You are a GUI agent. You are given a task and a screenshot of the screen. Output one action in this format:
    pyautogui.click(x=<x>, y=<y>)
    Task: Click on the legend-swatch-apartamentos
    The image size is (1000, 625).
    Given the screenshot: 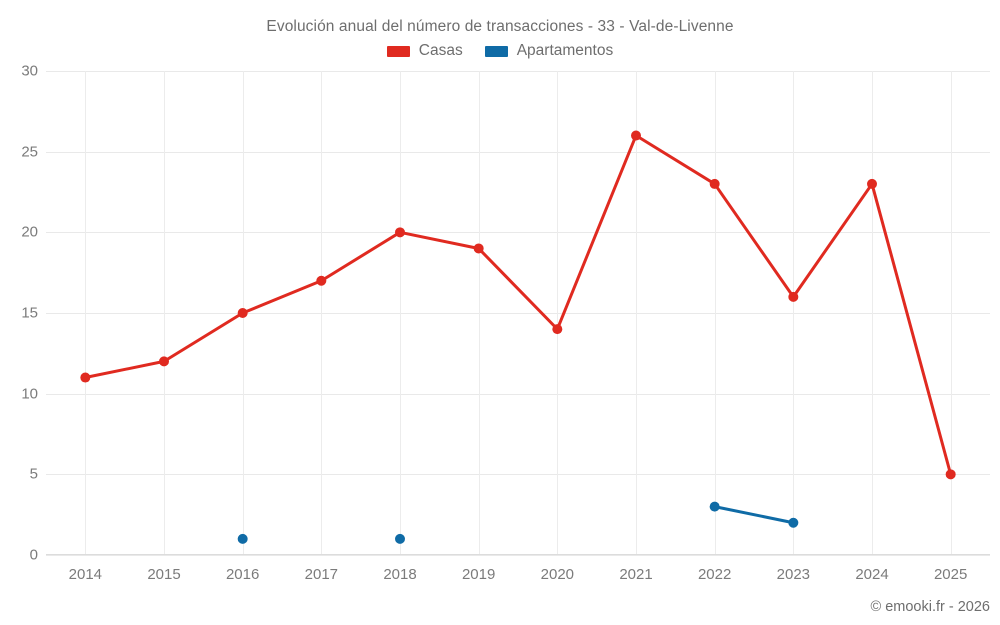 What is the action you would take?
    pyautogui.click(x=496, y=51)
    